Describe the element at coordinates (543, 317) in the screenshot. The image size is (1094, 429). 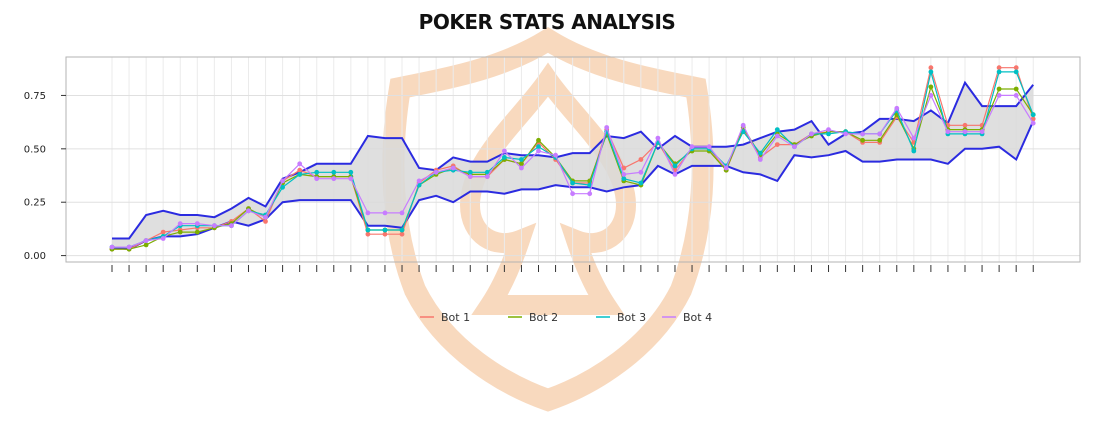
I see `legend-label: Bot 2` at that location.